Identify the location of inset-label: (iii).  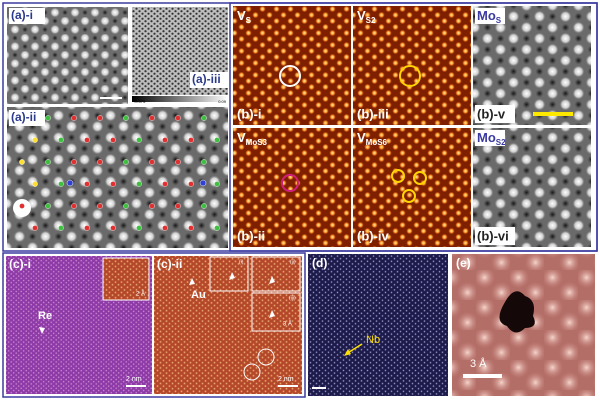
(292, 298).